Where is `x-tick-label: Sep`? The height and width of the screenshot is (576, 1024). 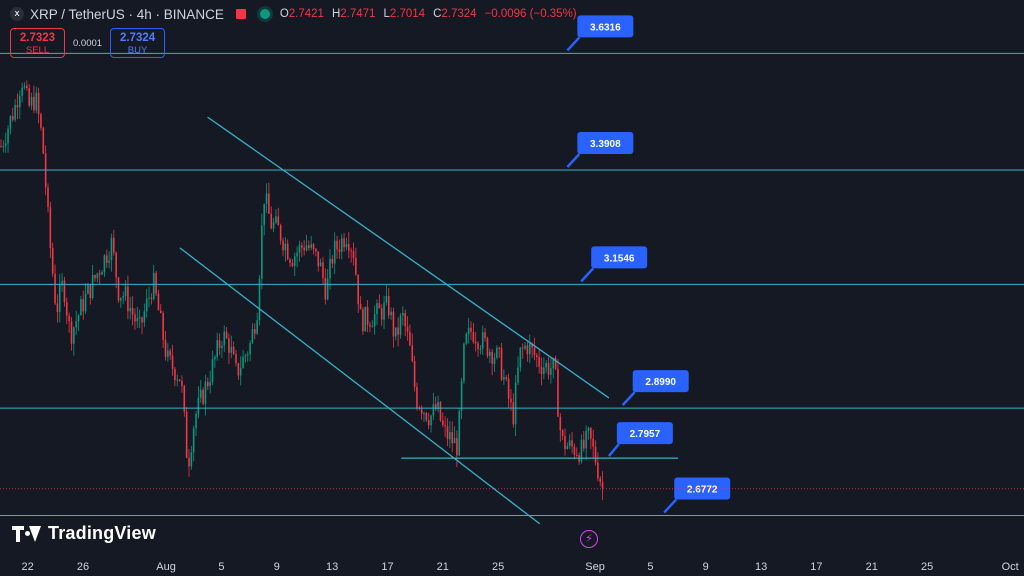
x-tick-label: Sep is located at coordinates (595, 567).